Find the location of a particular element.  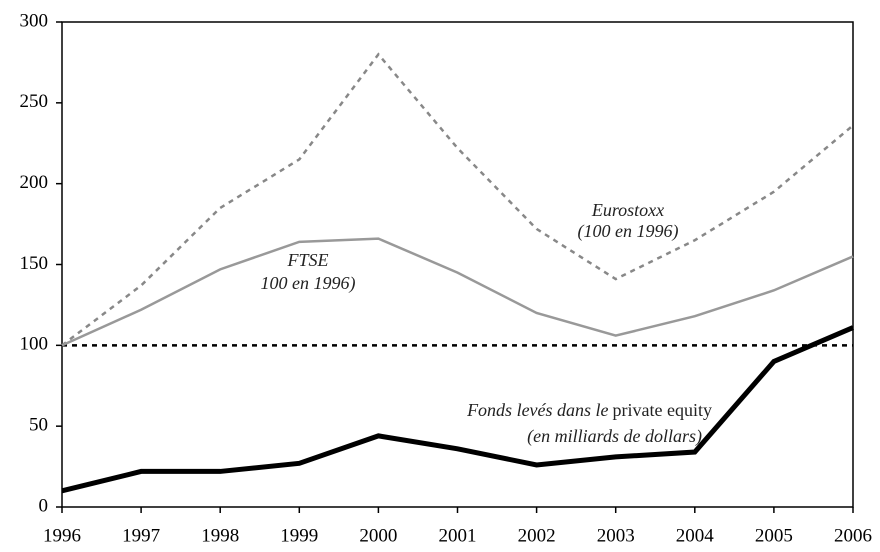

annotation: Fonds levés dans le private equity is located at coordinates (589, 410).